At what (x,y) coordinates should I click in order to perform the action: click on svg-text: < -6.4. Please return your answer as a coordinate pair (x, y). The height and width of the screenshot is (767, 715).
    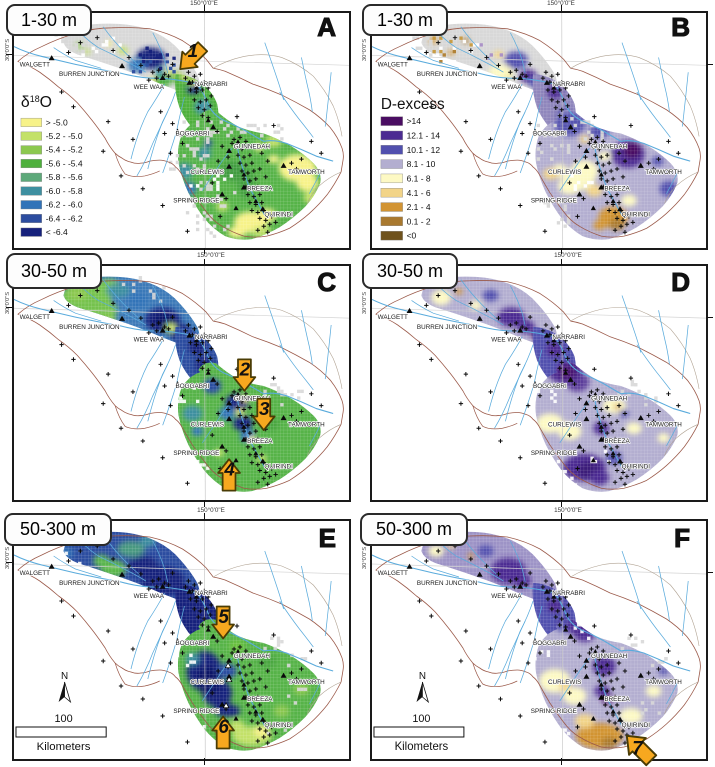
    Looking at the image, I should click on (57, 232).